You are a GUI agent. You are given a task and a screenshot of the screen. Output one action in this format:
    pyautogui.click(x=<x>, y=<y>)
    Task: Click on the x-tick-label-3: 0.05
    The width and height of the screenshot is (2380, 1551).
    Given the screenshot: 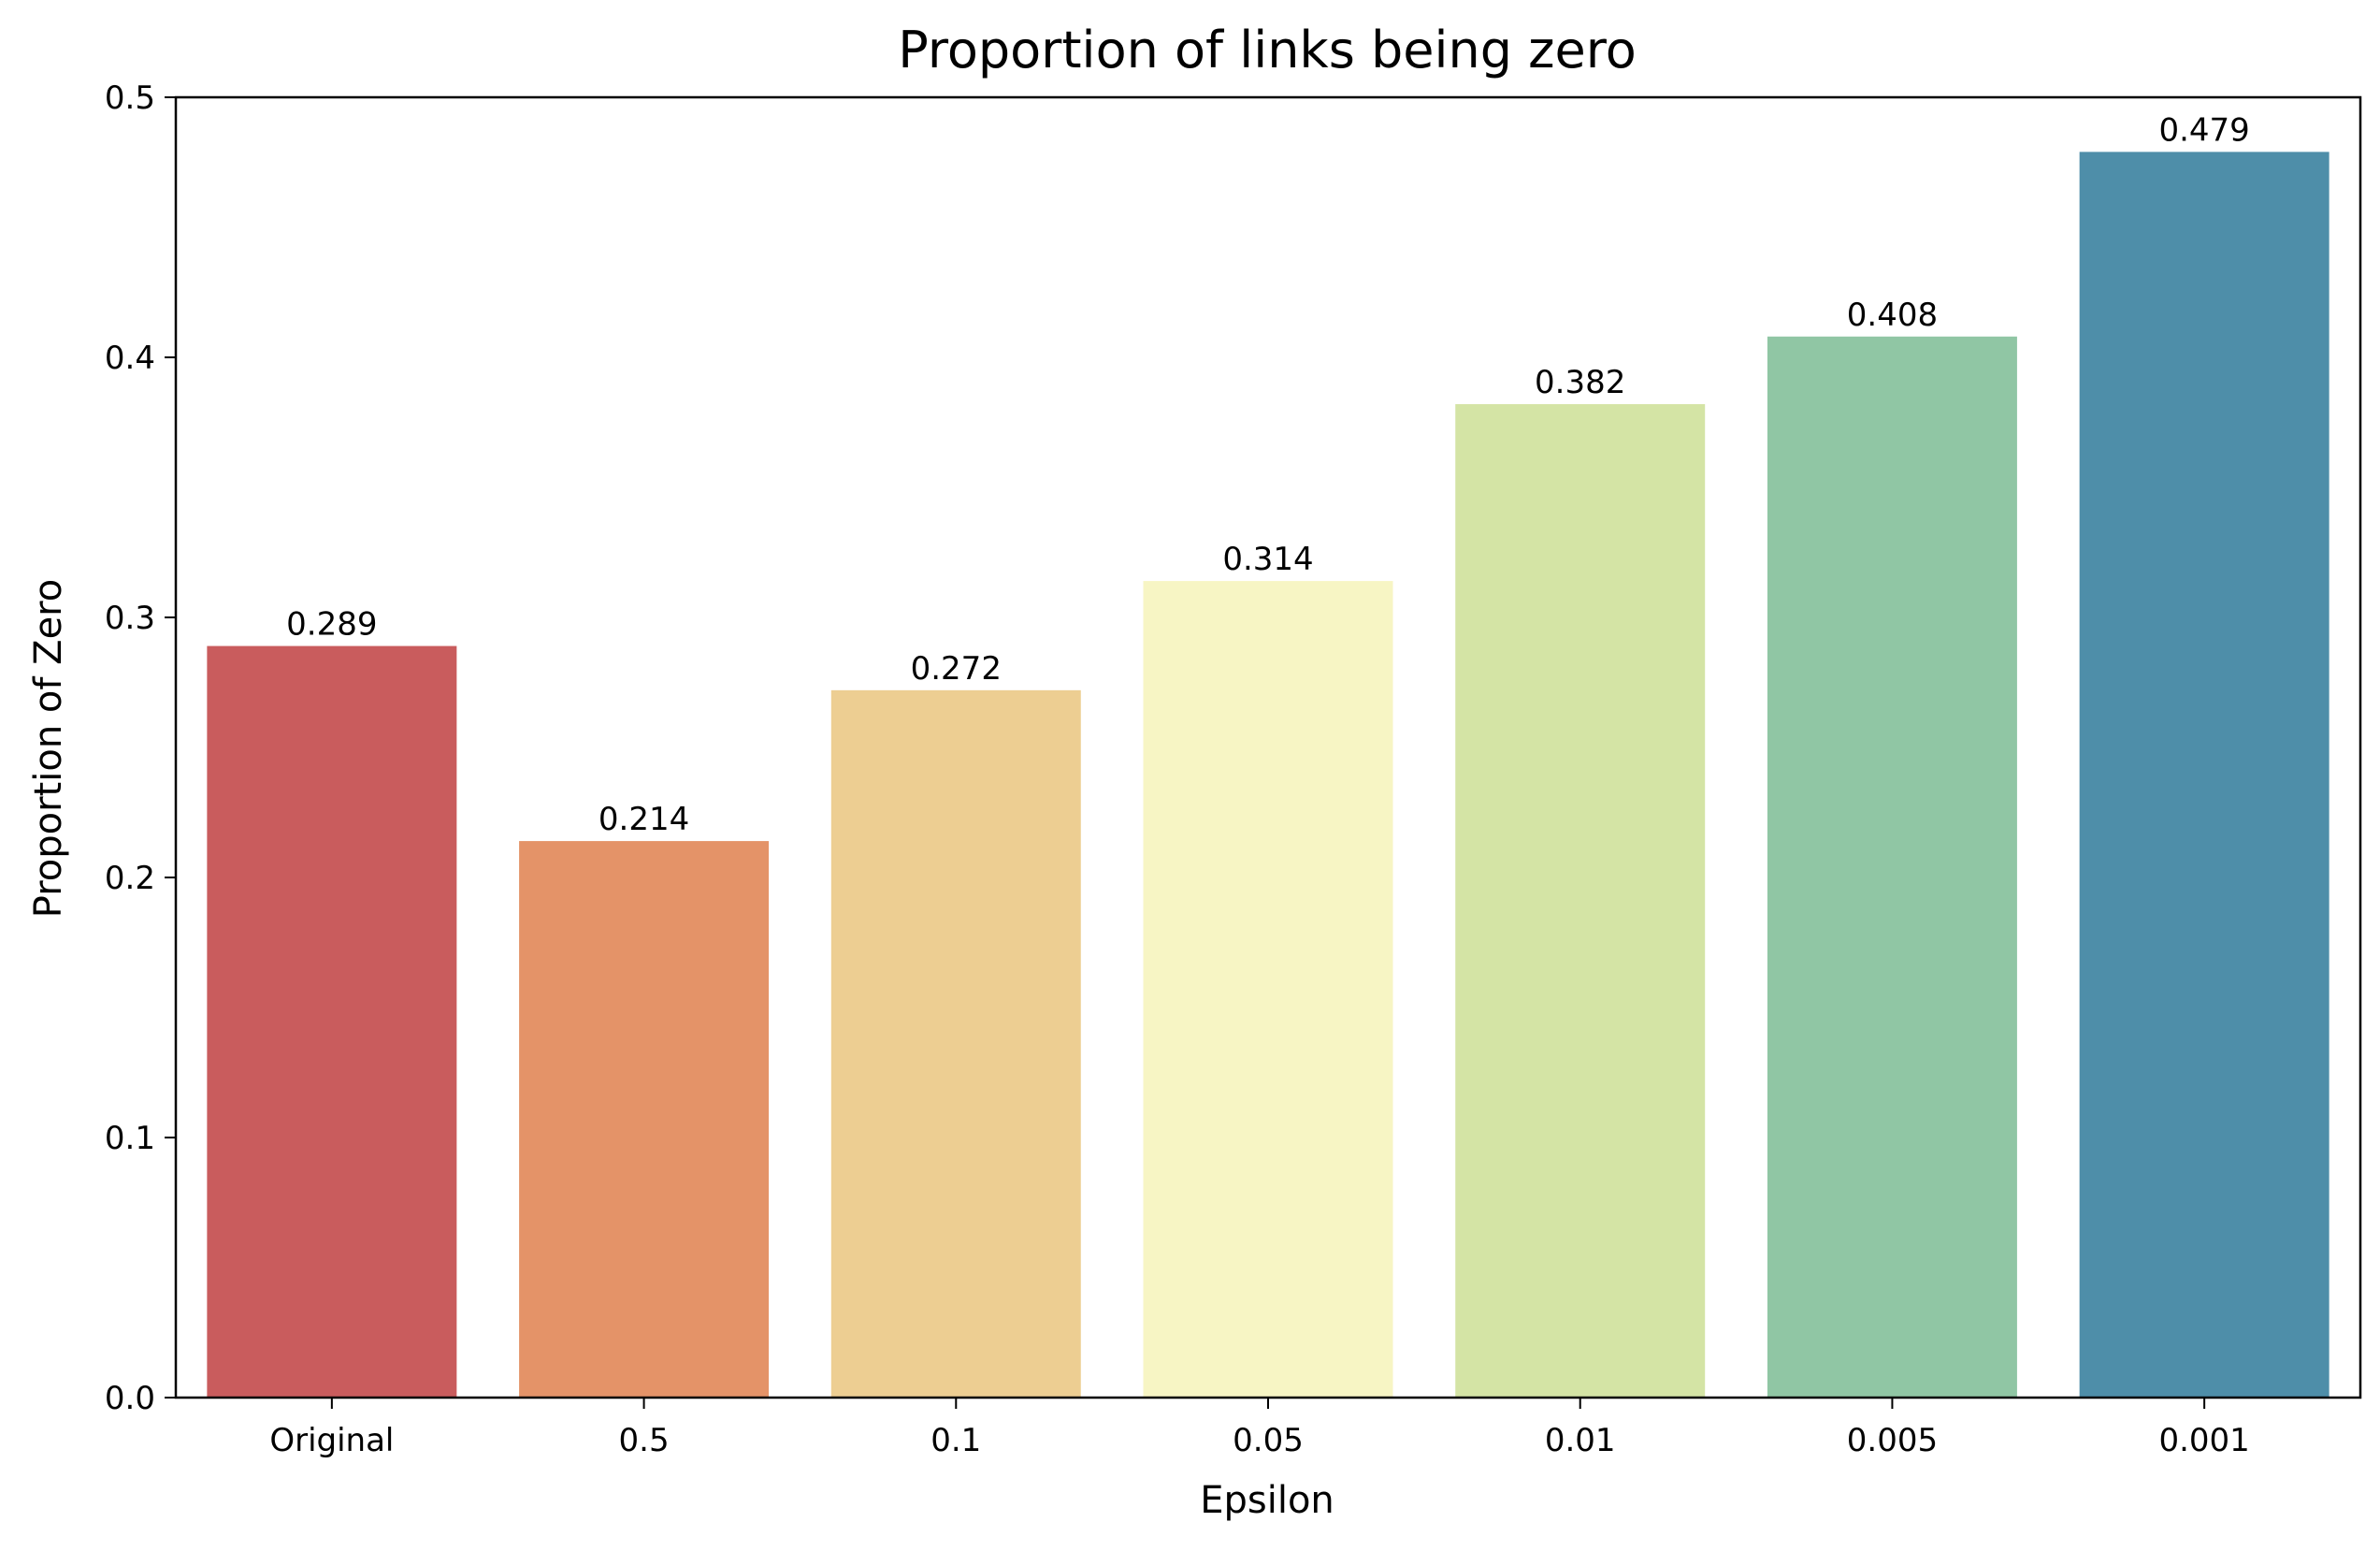 What is the action you would take?
    pyautogui.click(x=1268, y=1440)
    